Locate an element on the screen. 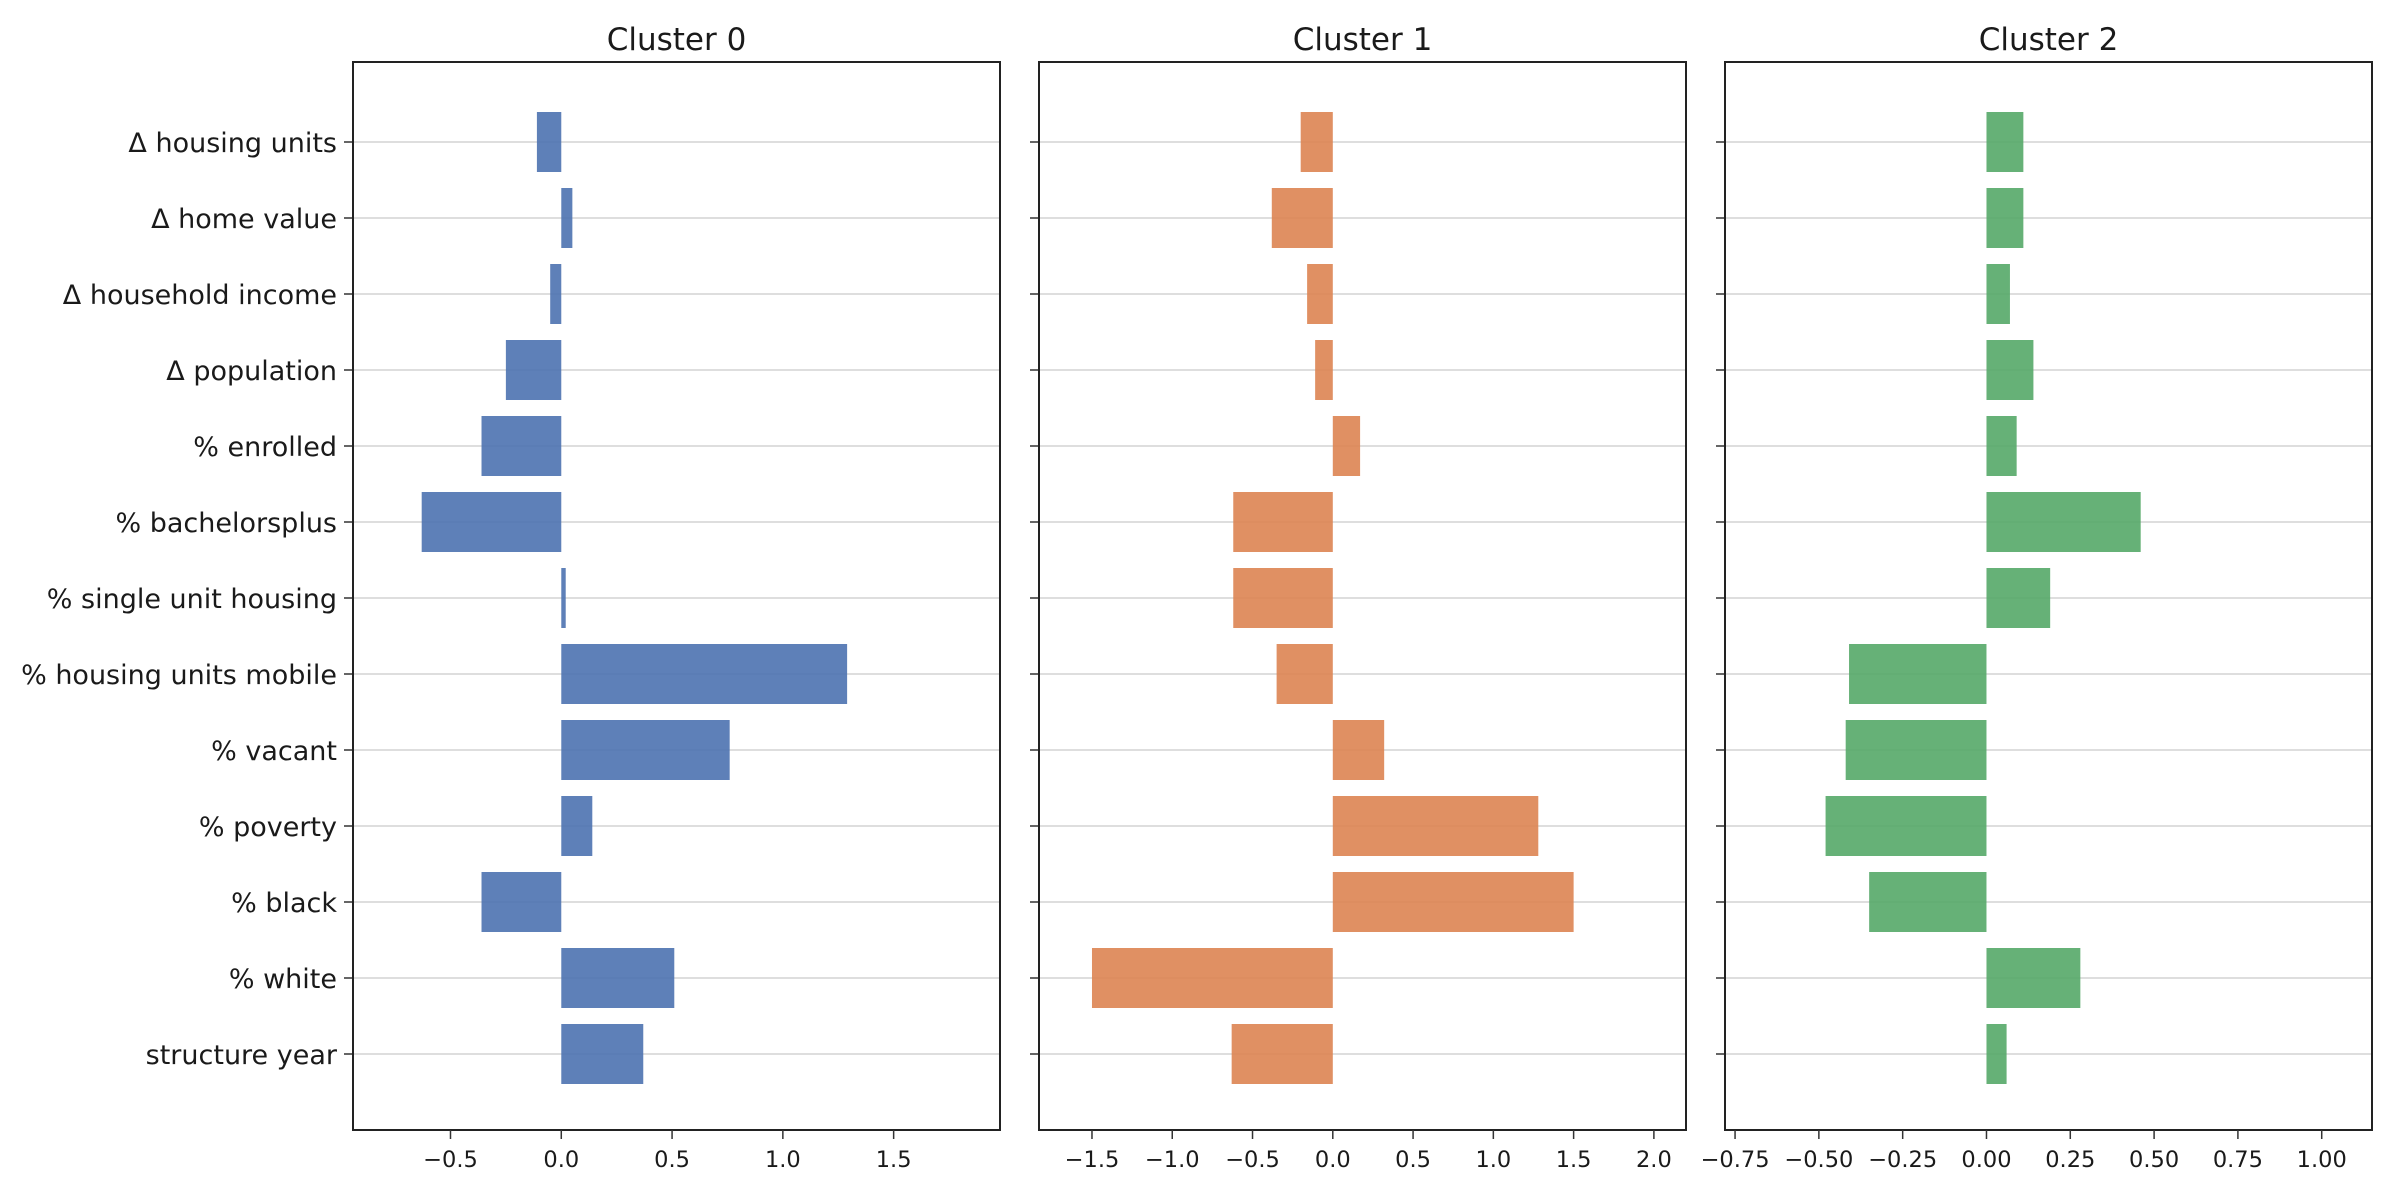 The height and width of the screenshot is (1204, 2400). x-tick-label: 0.50 is located at coordinates (2154, 1160).